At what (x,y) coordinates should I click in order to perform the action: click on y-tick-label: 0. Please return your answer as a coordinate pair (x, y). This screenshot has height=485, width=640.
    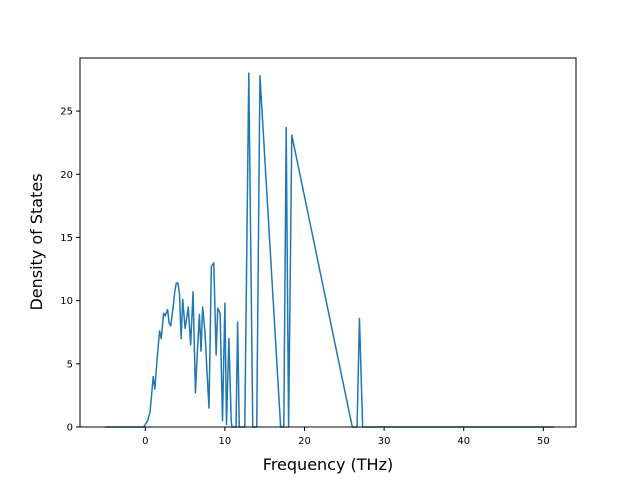
    Looking at the image, I should click on (70, 428).